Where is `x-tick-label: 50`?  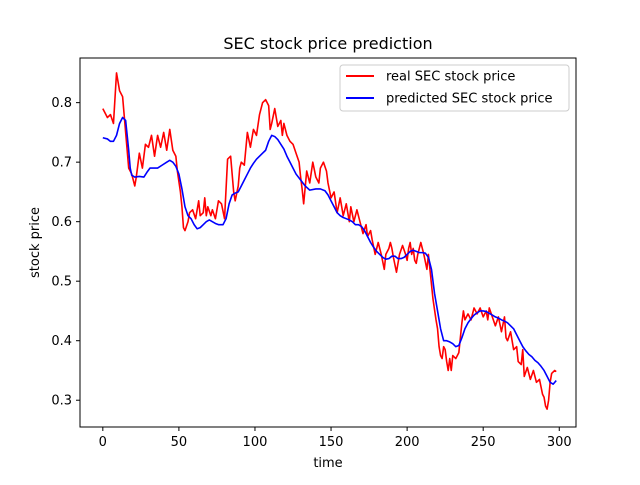 x-tick-label: 50 is located at coordinates (179, 442).